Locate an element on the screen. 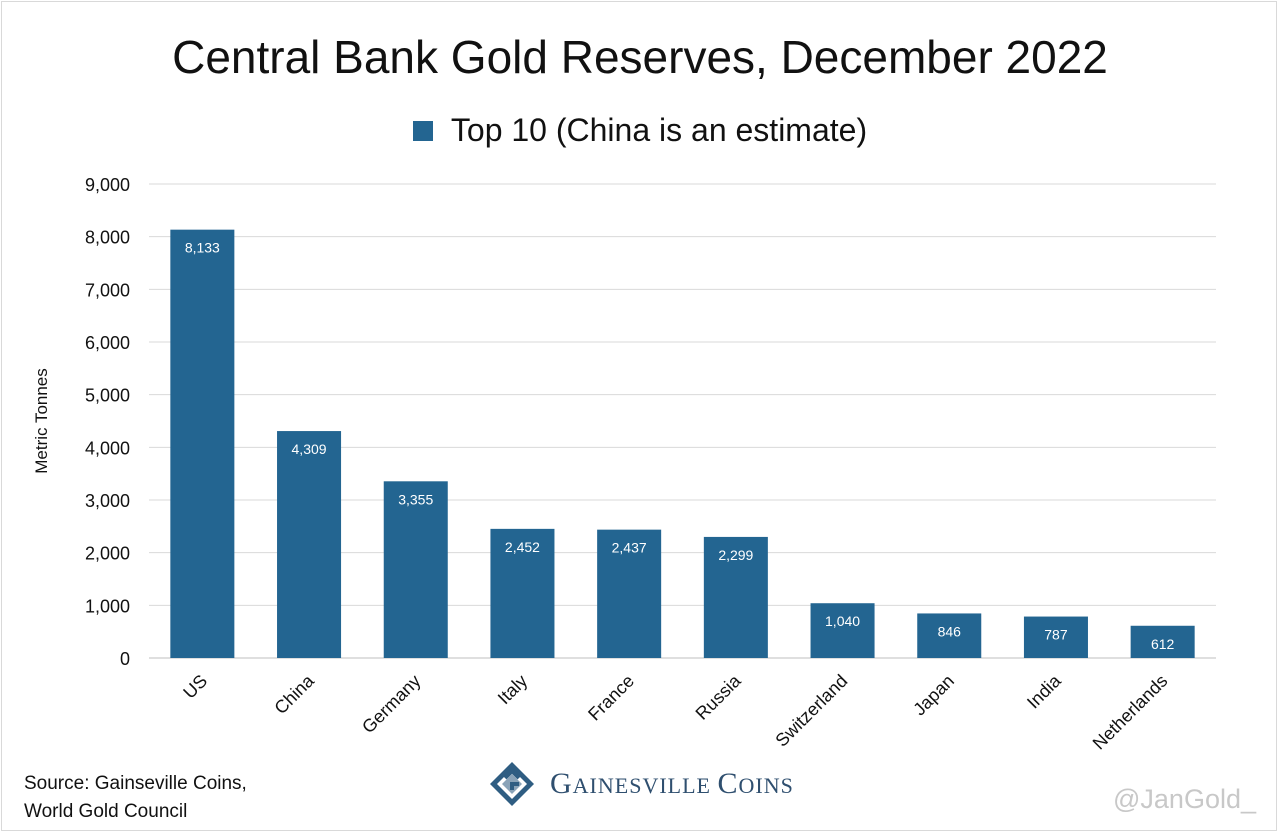 The height and width of the screenshot is (834, 1280). data-label: 1,040 is located at coordinates (842, 621).